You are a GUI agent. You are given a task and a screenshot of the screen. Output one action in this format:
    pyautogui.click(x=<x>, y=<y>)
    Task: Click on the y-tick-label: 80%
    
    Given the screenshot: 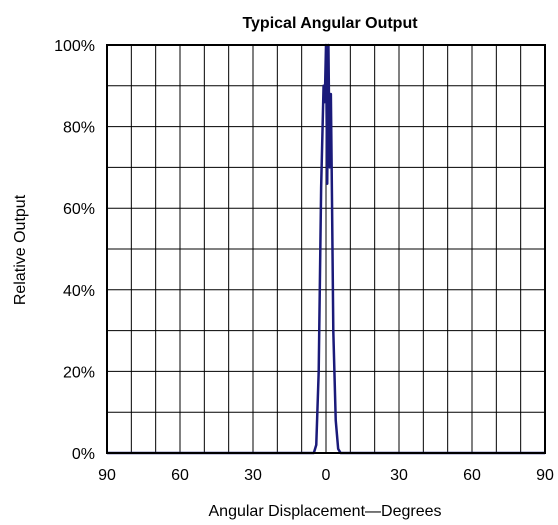 What is the action you would take?
    pyautogui.click(x=79, y=128)
    